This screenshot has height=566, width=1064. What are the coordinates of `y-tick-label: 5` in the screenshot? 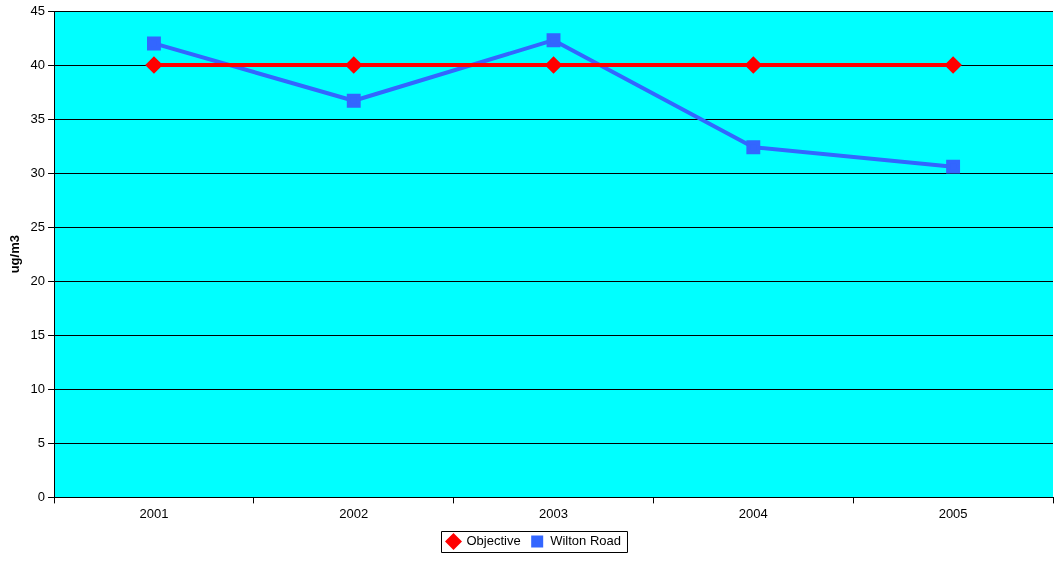 It's located at (41, 442).